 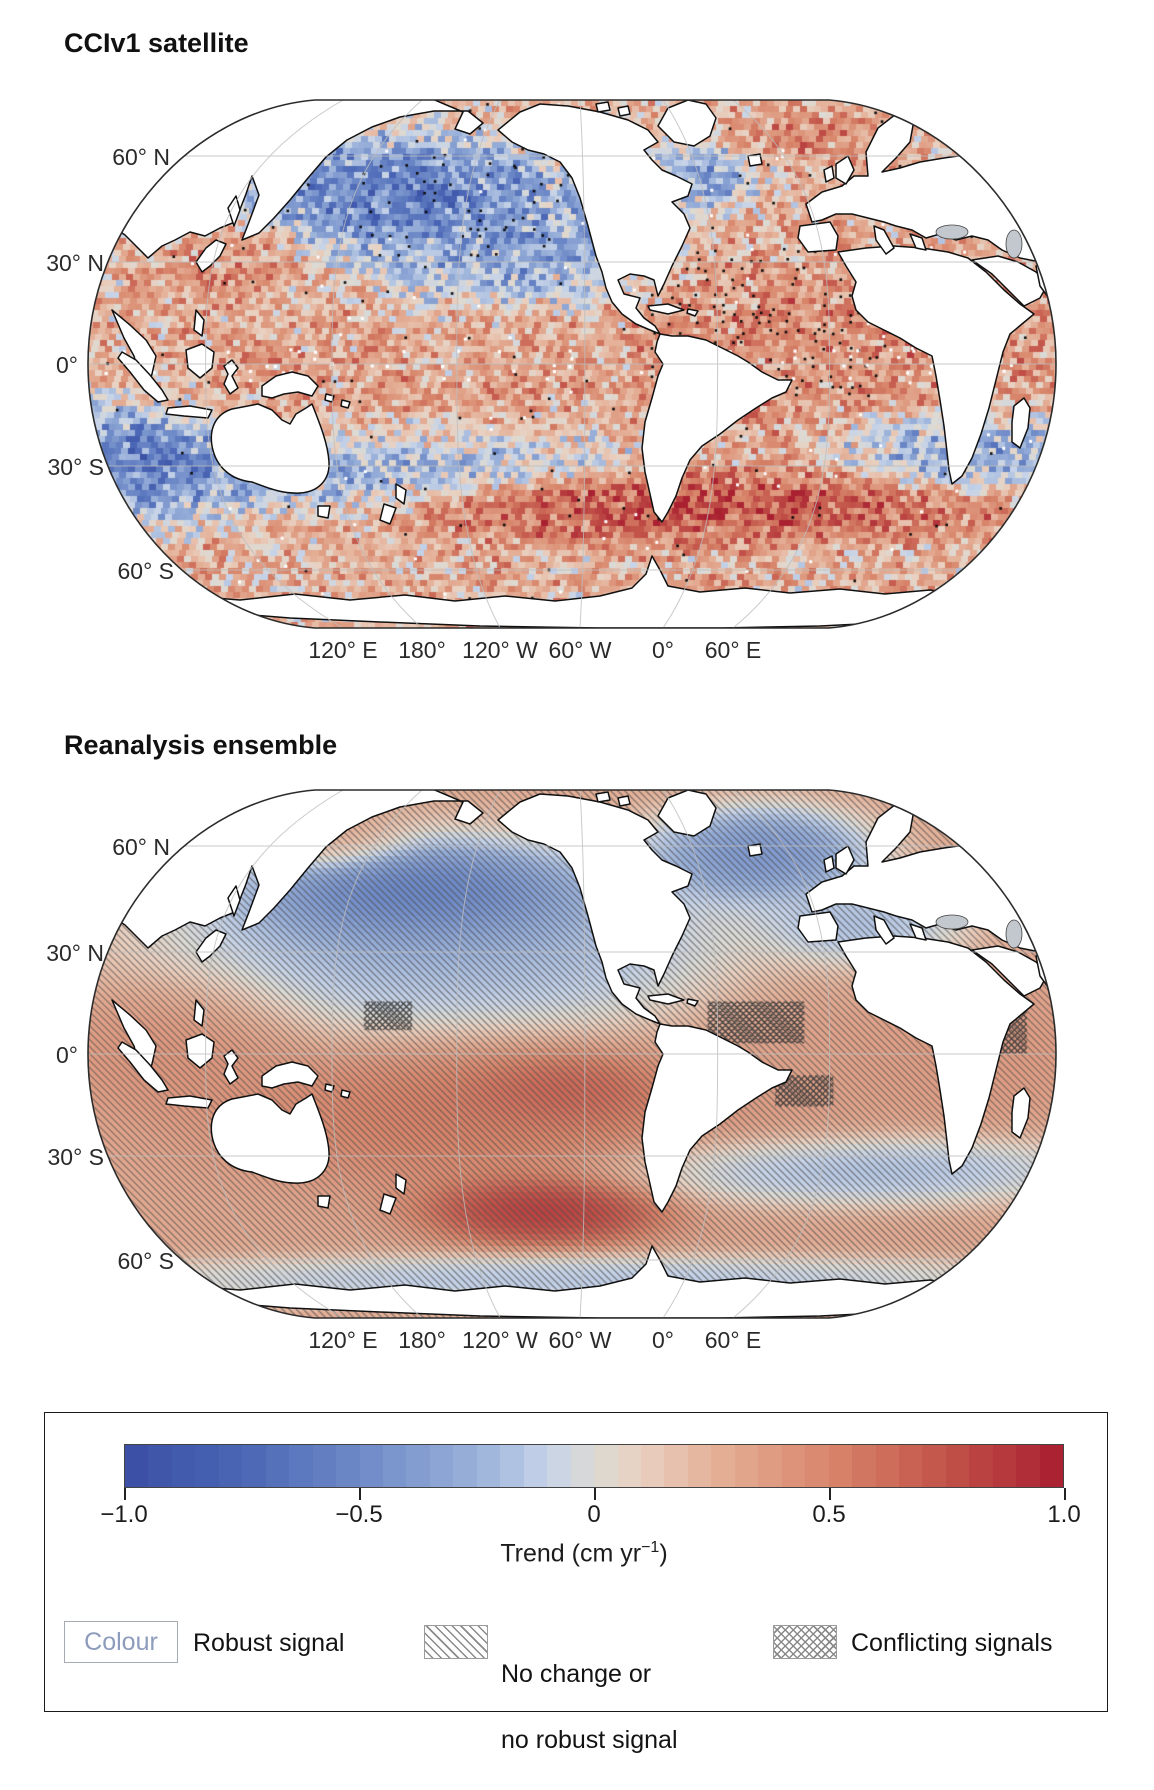 What do you see at coordinates (663, 1553) in the screenshot?
I see `trend-label-suffix: )` at bounding box center [663, 1553].